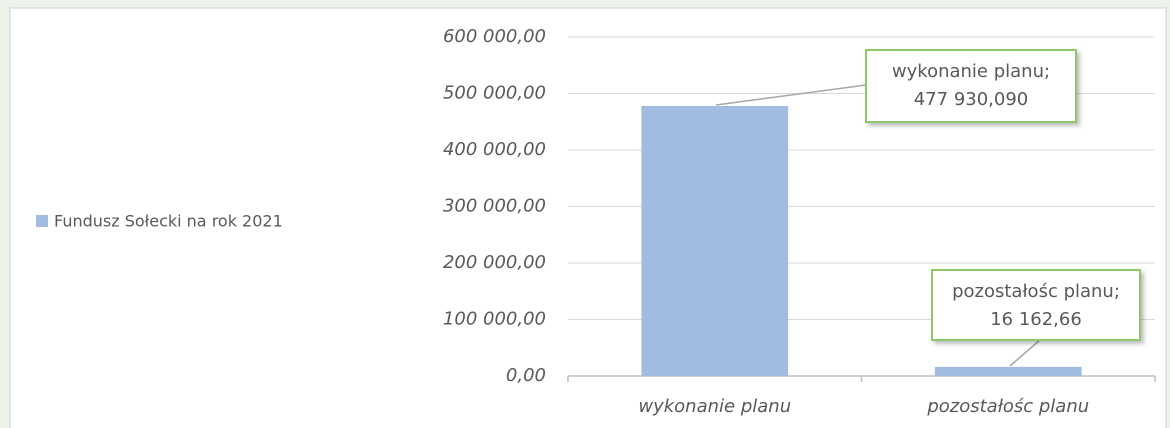  I want to click on x-tick-label: wykonanie planu, so click(714, 406).